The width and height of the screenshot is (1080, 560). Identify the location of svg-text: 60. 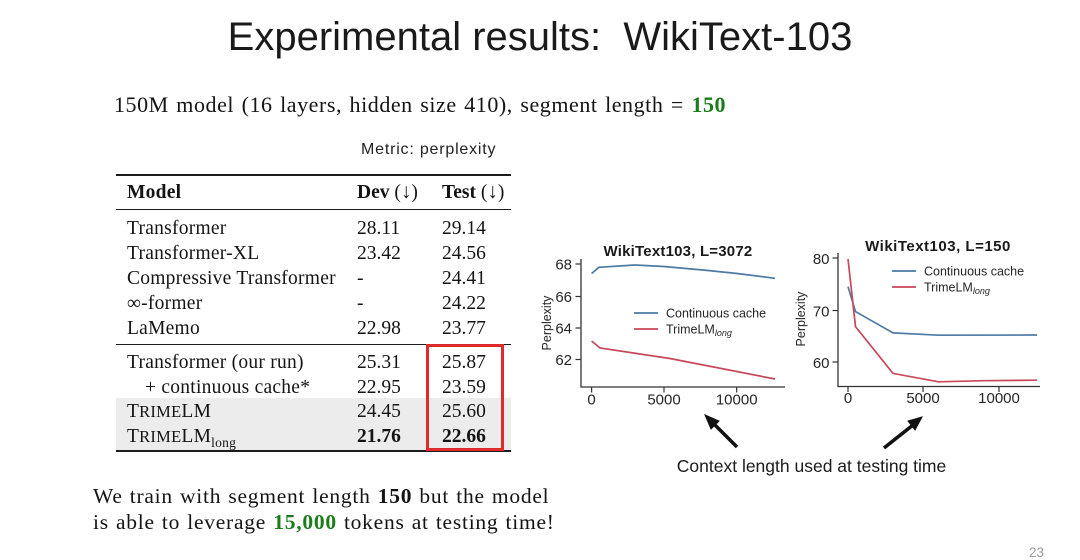
(821, 363).